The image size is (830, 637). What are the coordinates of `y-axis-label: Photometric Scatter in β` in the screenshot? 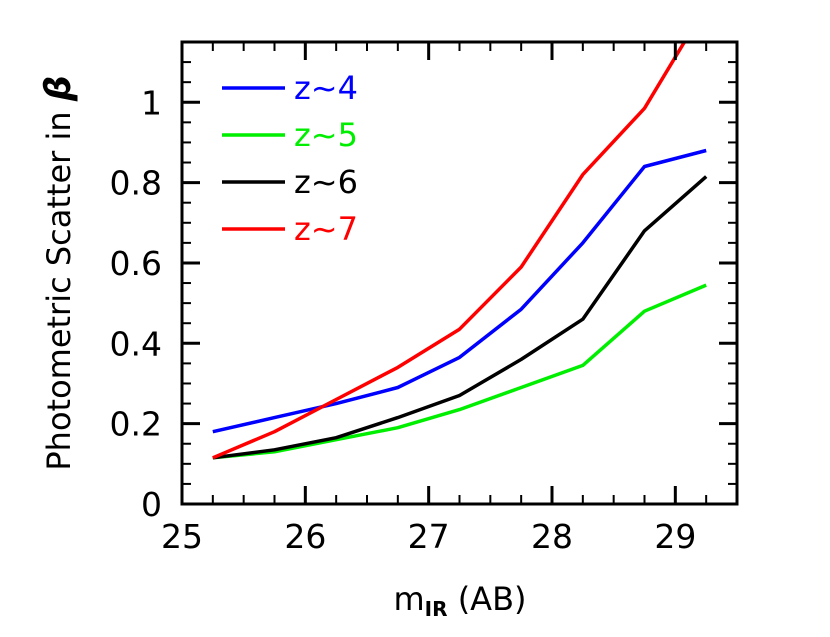 It's located at (58, 272).